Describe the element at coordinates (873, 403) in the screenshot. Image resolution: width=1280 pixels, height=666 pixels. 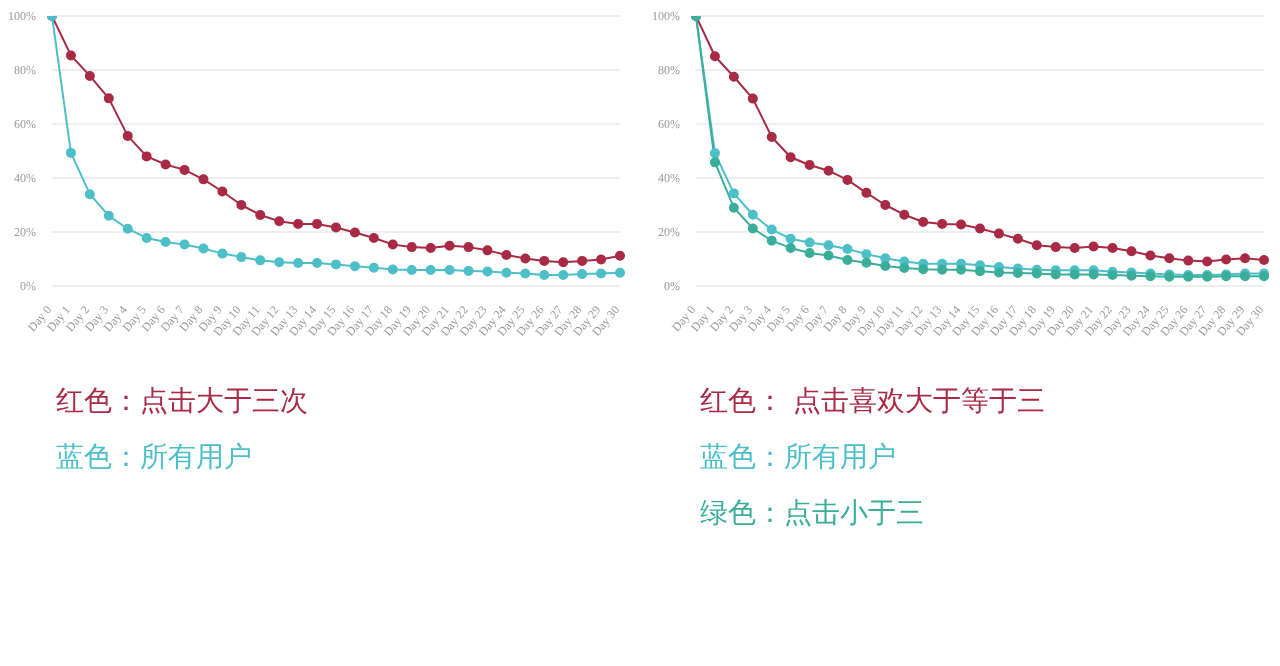
I see `text: 红色： 点击喜欢大于等于三` at that location.